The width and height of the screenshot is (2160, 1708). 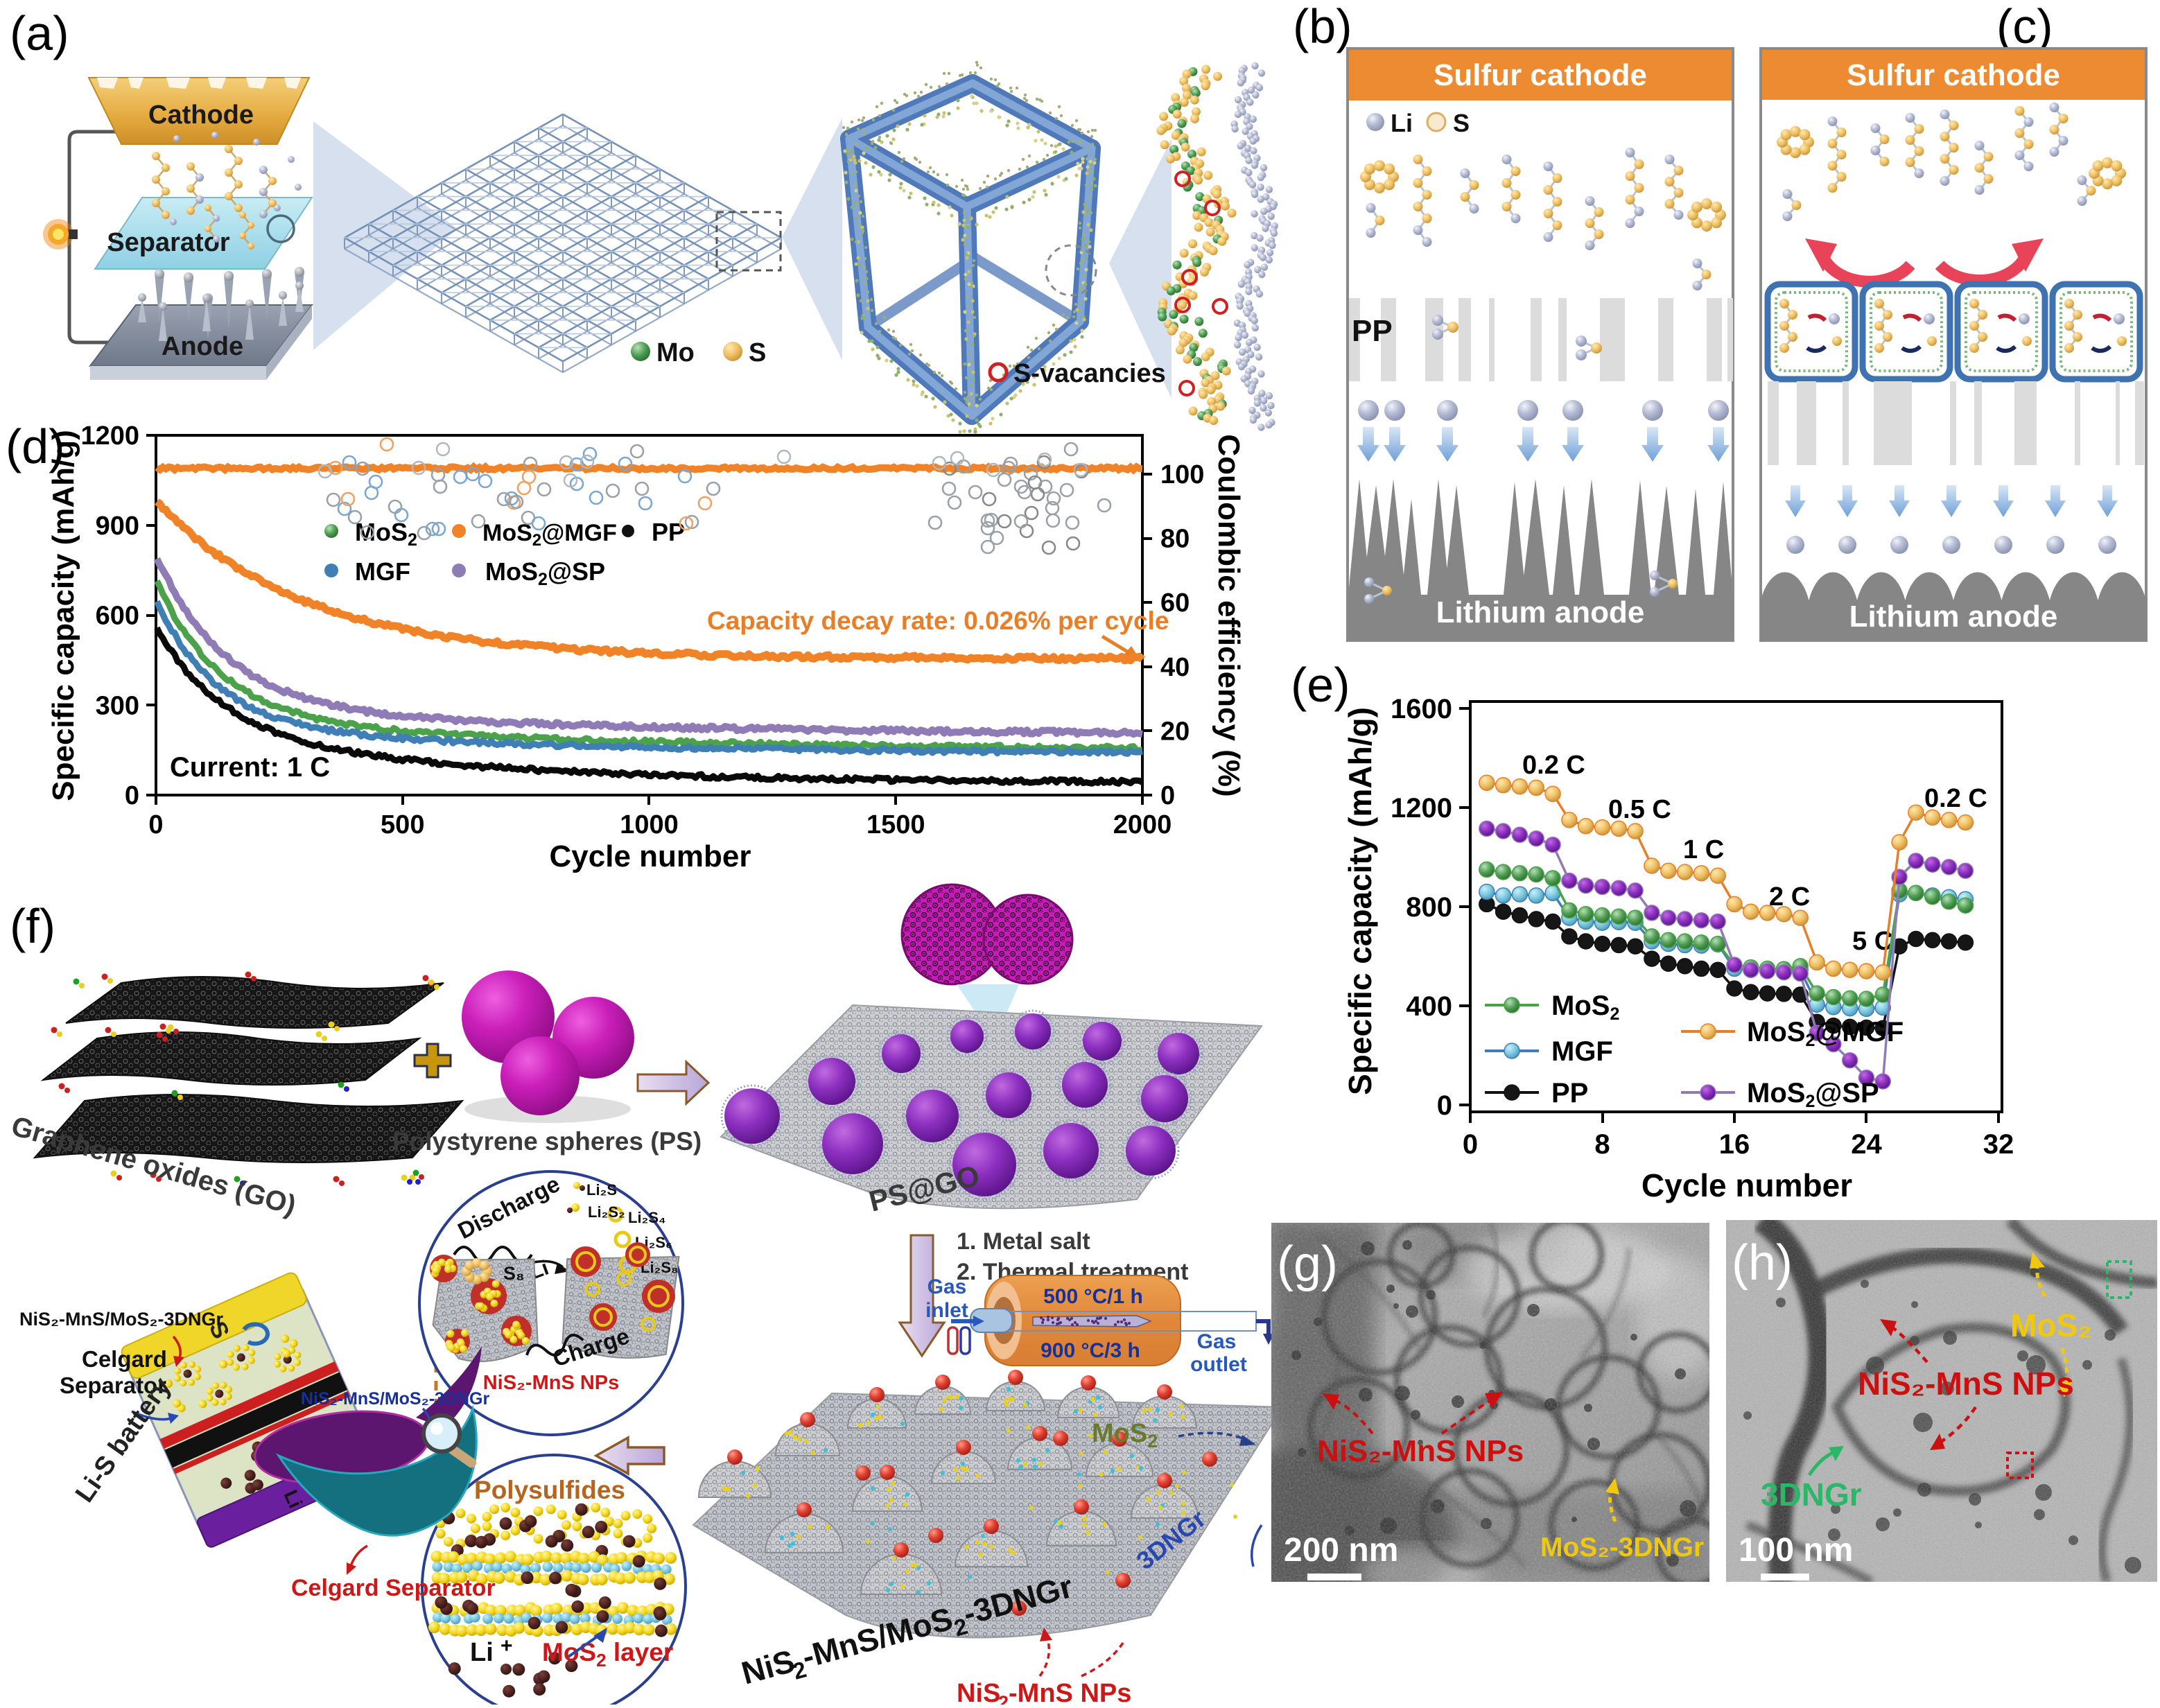 I want to click on svg-text: S-vacancies, so click(x=1089, y=373).